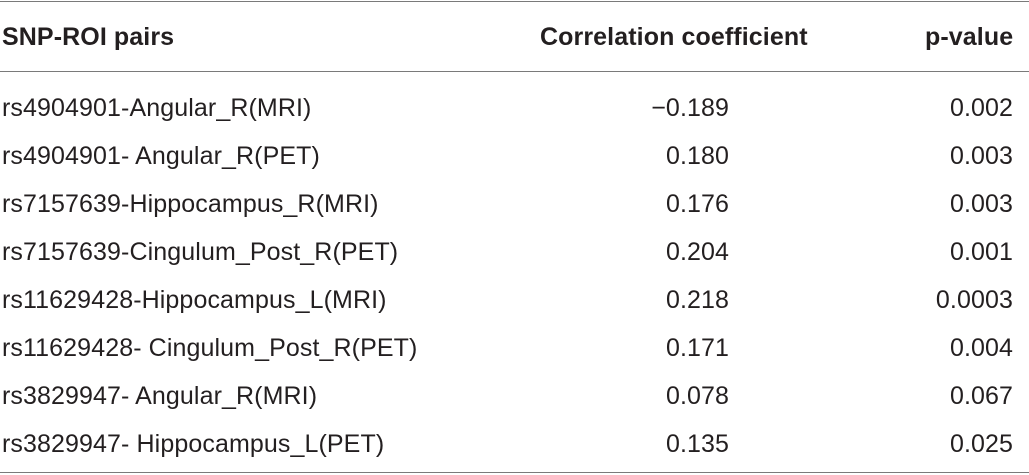 The height and width of the screenshot is (475, 1029). I want to click on cell-correlation: 0.171, so click(697, 347).